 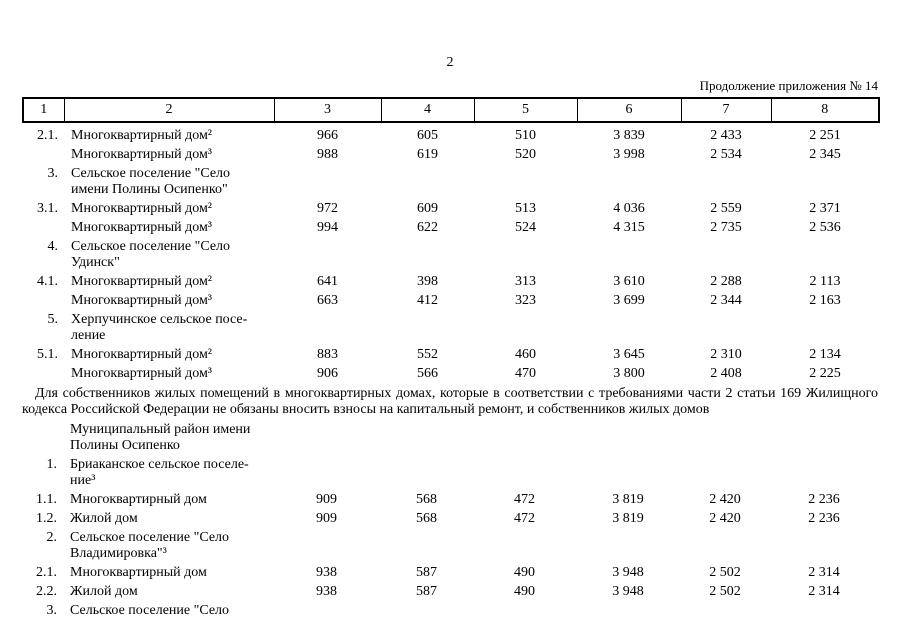 What do you see at coordinates (104, 518) in the screenshot?
I see `row-name-cell: Жилой дом` at bounding box center [104, 518].